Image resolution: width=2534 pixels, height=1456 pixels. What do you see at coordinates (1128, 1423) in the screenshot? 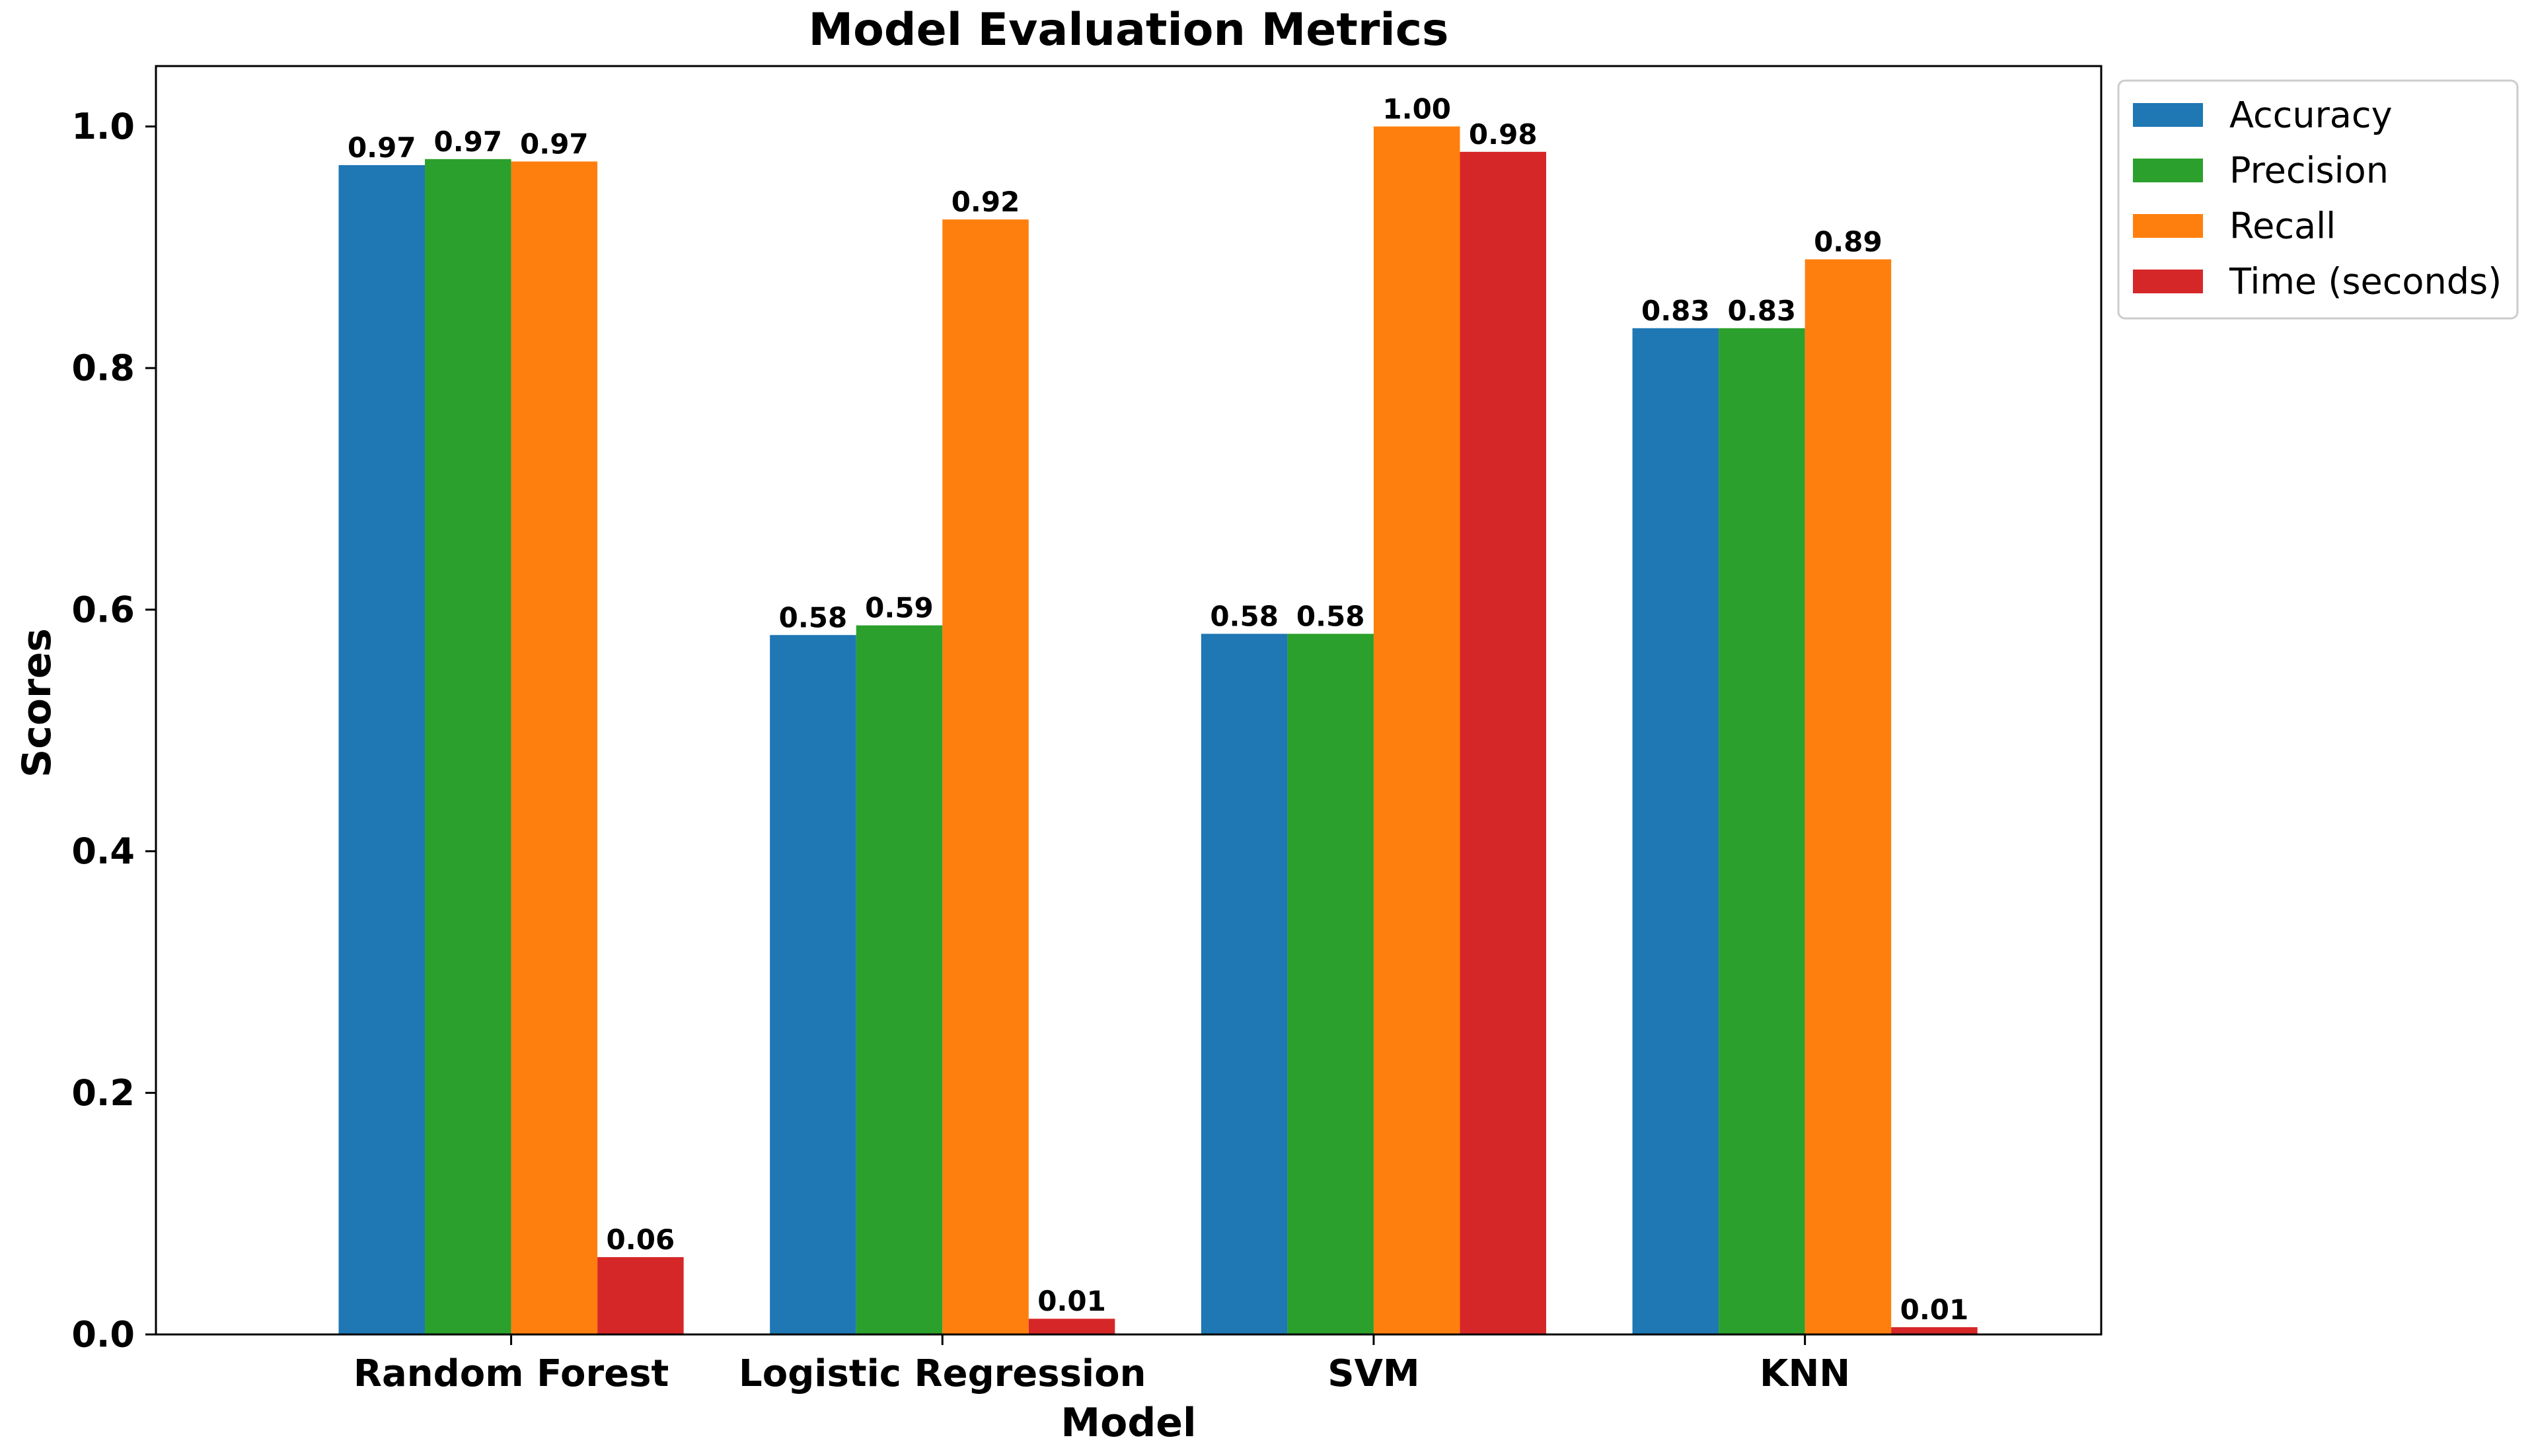
I see `x-axis-label: Model` at bounding box center [1128, 1423].